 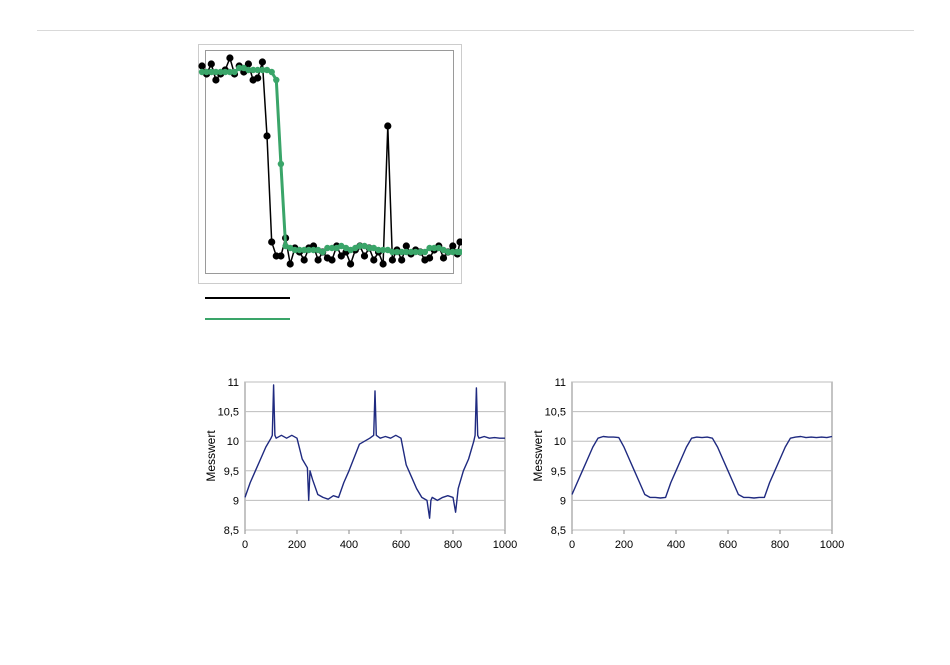 What do you see at coordinates (211, 456) in the screenshot?
I see `y-axis-label: Messwert` at bounding box center [211, 456].